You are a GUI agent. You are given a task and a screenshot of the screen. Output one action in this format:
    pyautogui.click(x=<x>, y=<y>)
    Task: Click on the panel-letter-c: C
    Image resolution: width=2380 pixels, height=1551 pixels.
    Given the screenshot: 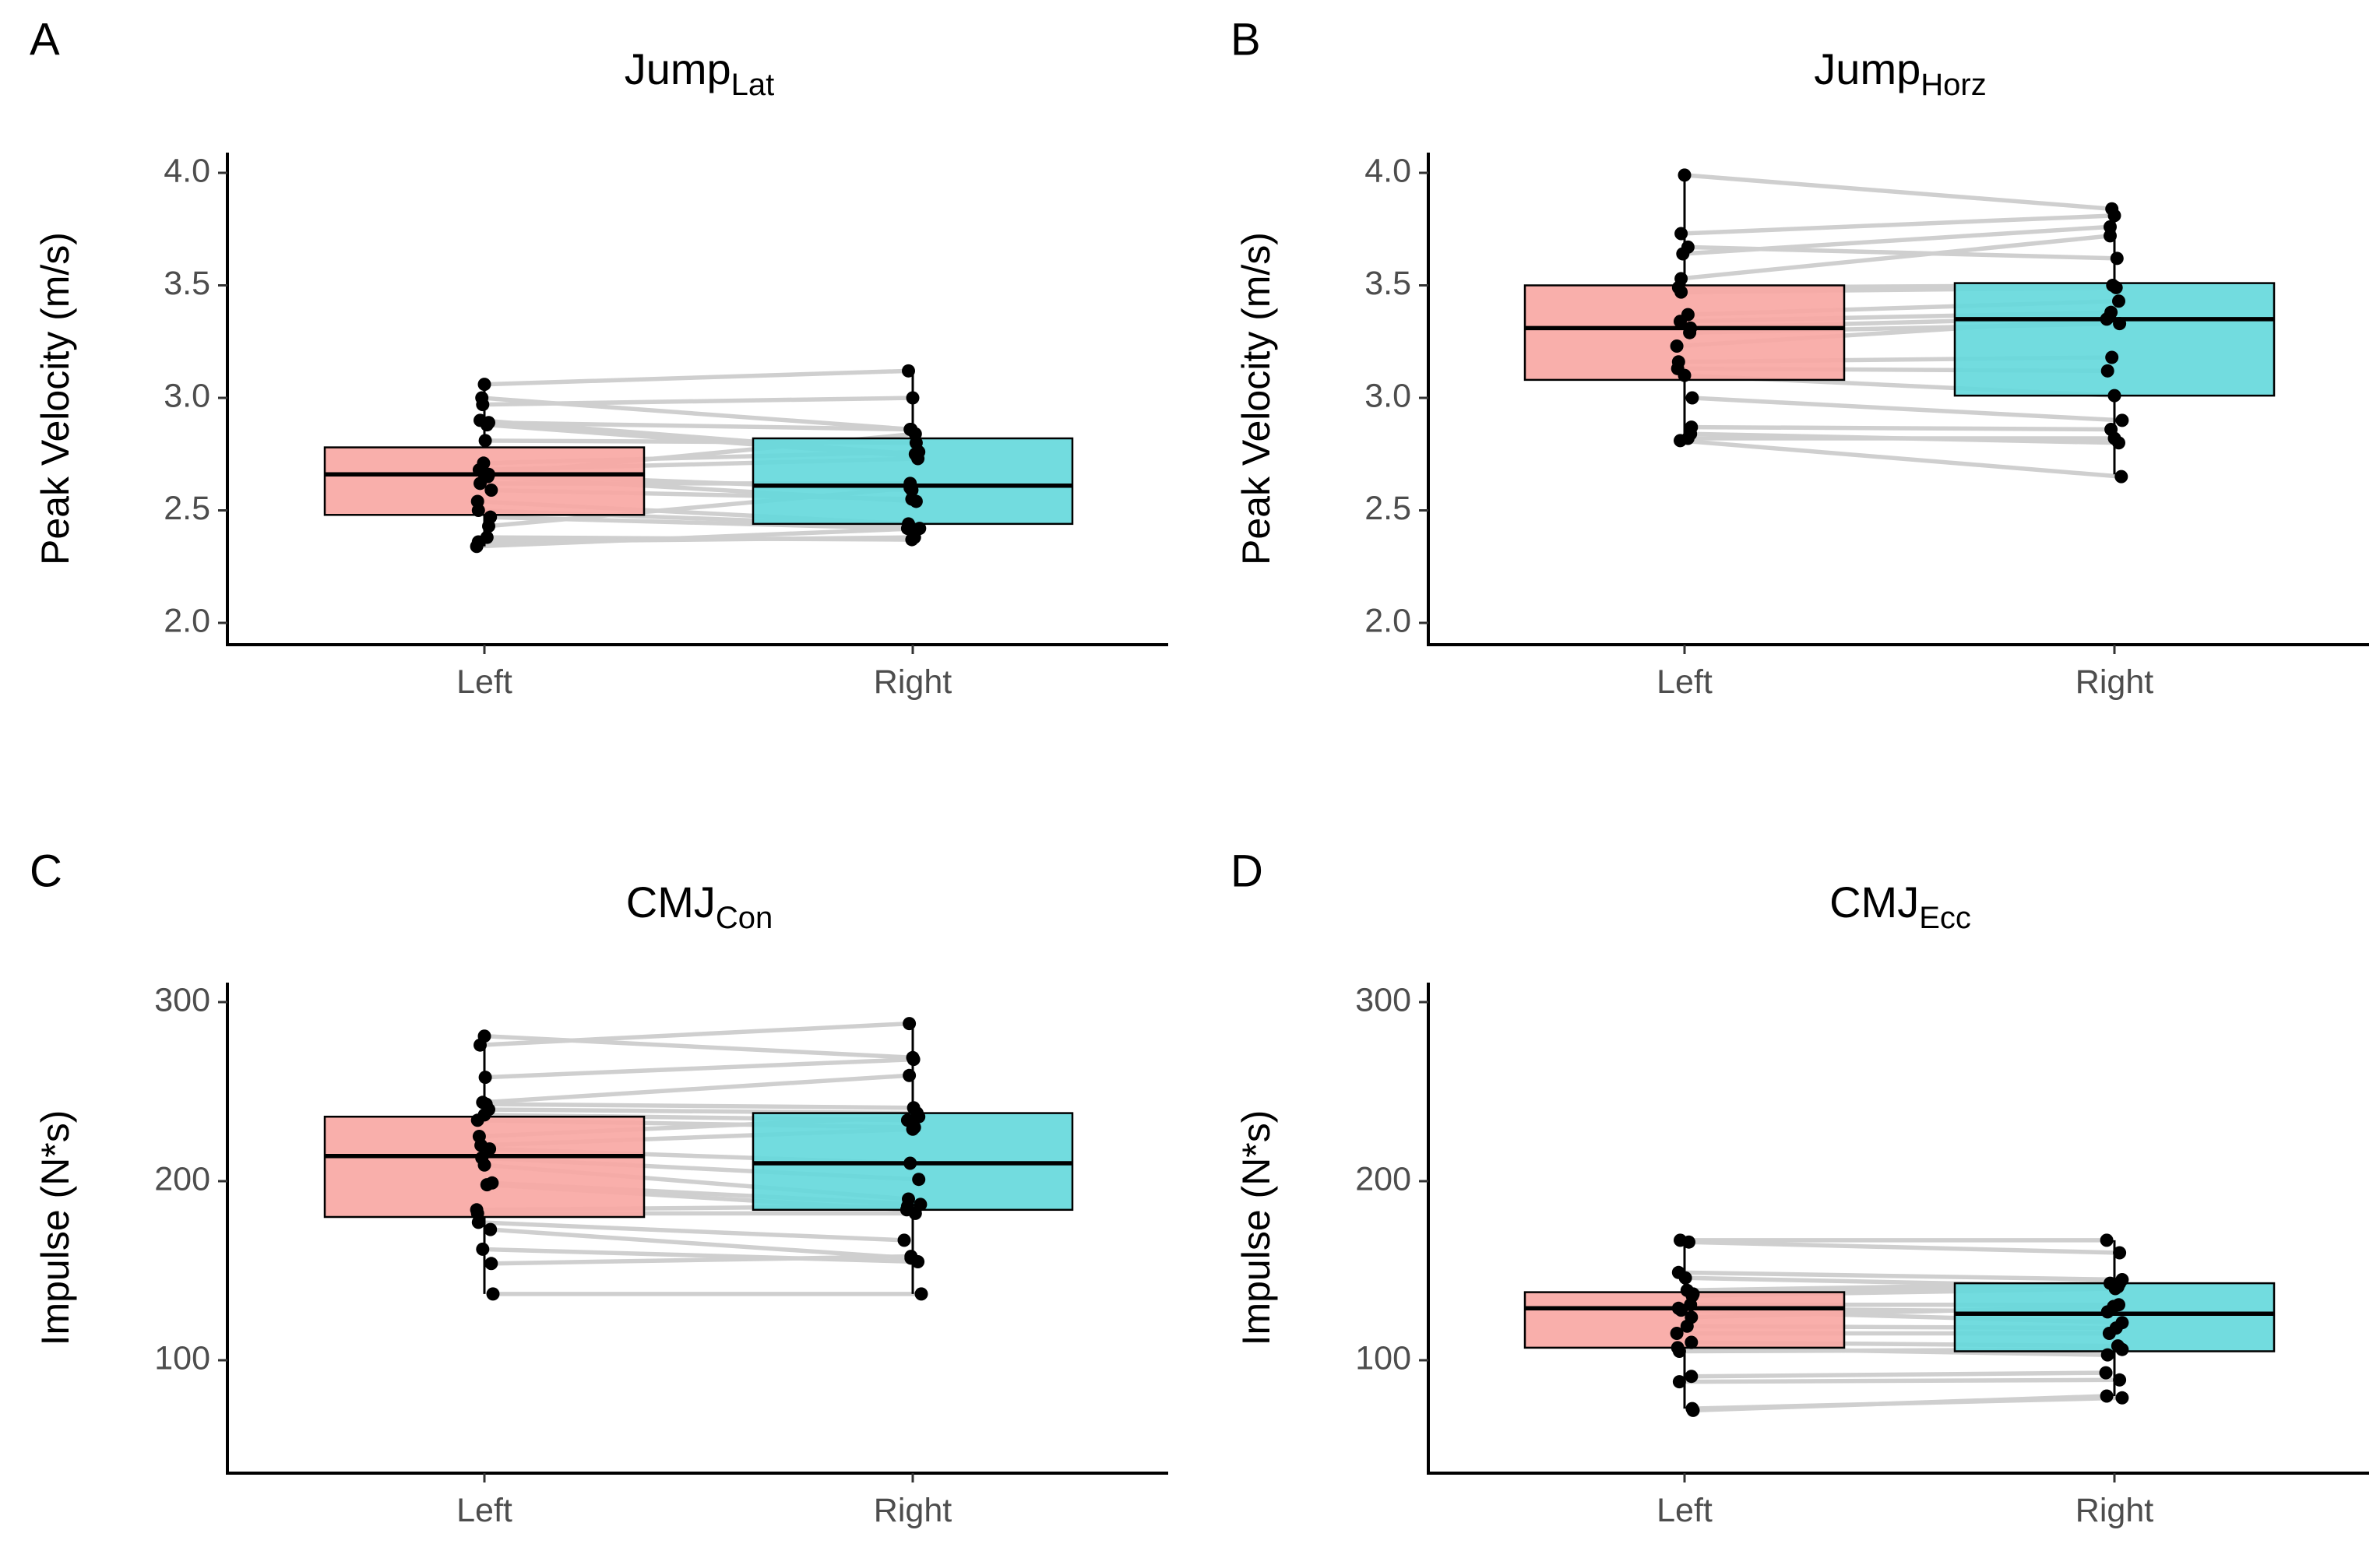 What is the action you would take?
    pyautogui.click(x=46, y=871)
    